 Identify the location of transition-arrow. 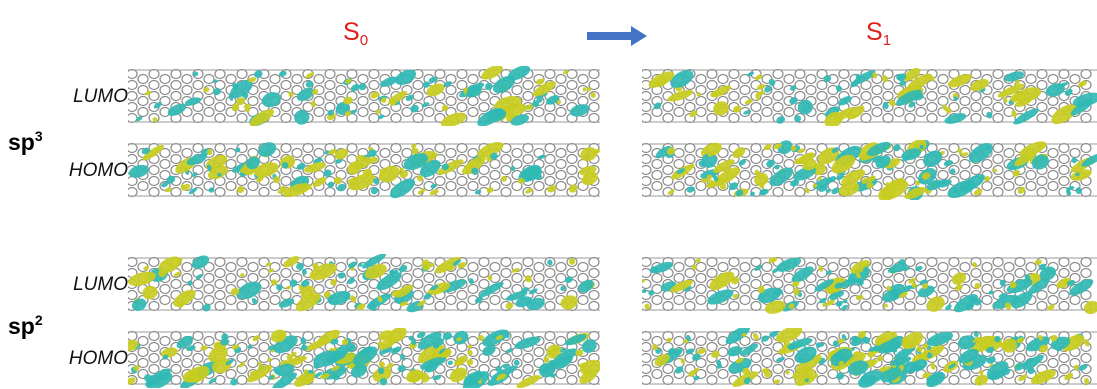
(617, 36).